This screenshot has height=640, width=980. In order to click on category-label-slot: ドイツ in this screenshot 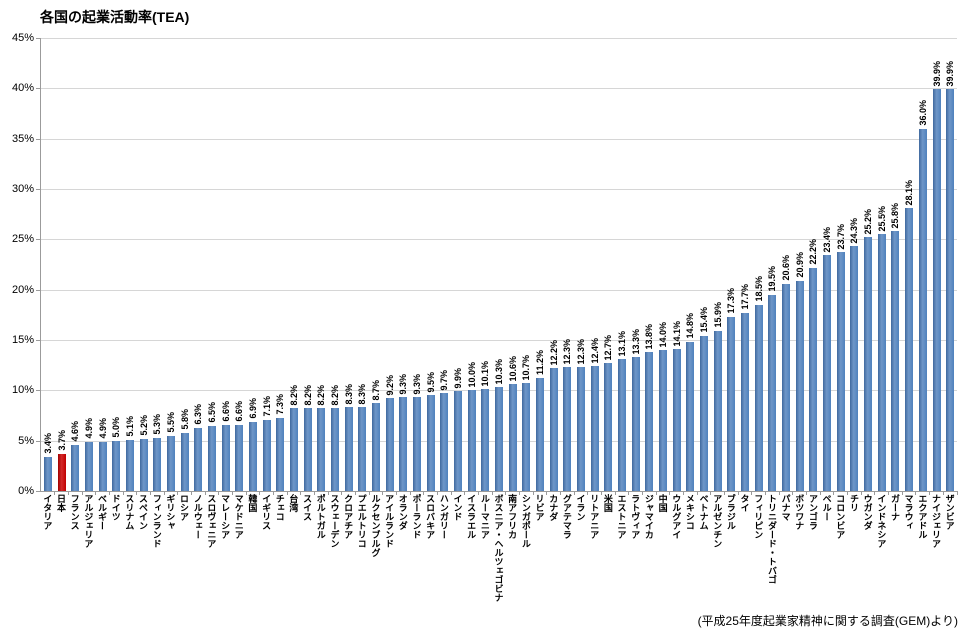, I will do `click(115, 507)`.